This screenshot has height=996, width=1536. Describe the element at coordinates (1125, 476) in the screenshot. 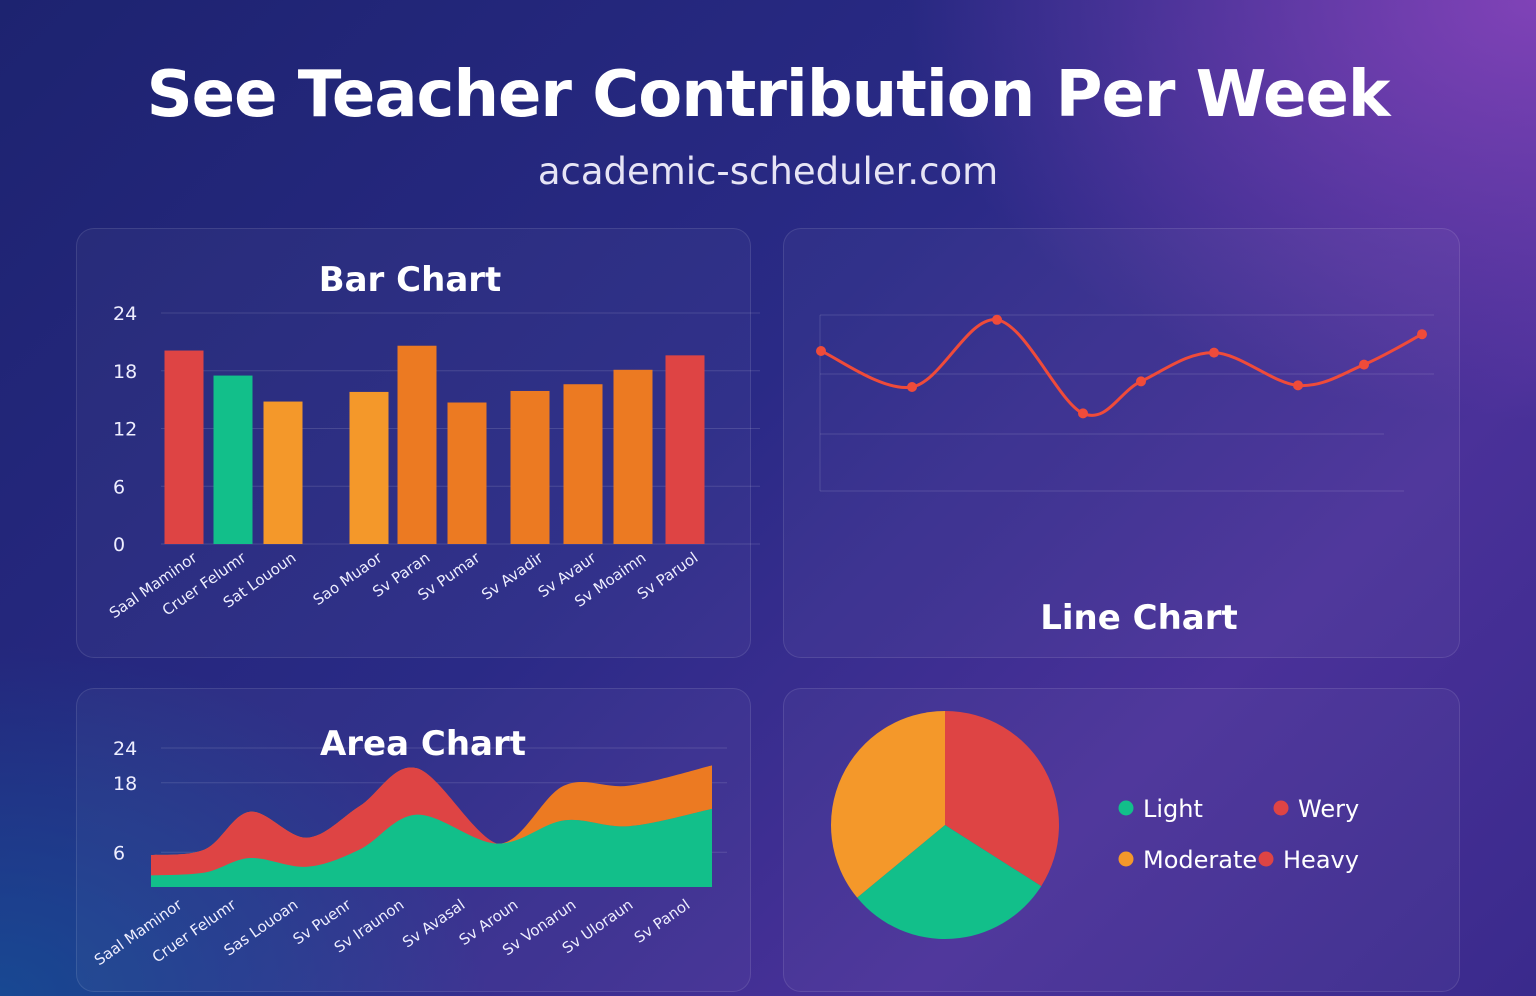

I see `line-chart-svg: Line Chart` at that location.